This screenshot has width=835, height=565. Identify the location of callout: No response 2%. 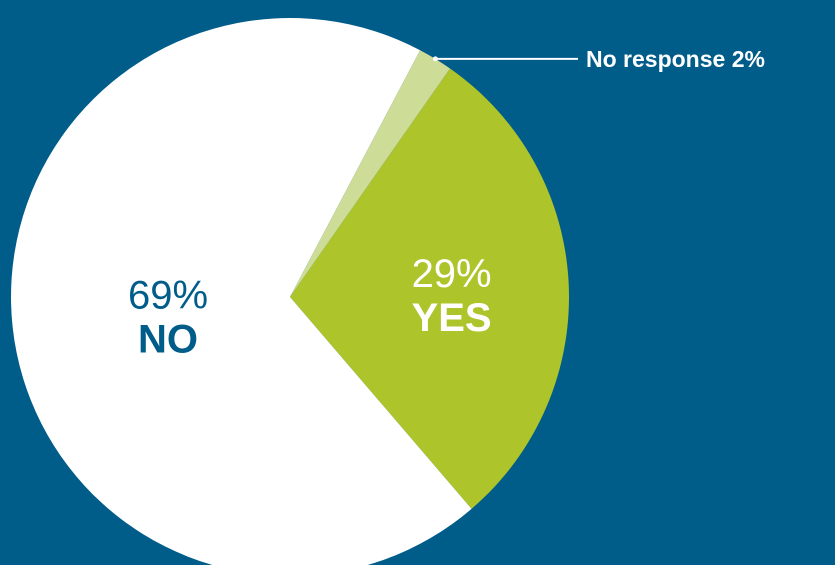
(598, 59).